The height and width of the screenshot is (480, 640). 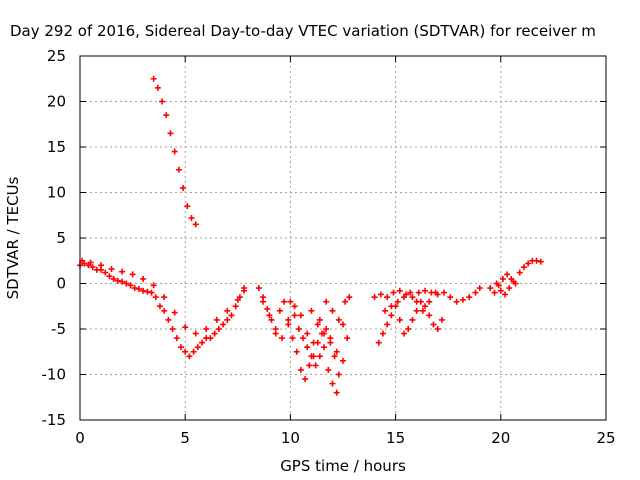 What do you see at coordinates (54, 420) in the screenshot?
I see `y-tick-label: -15` at bounding box center [54, 420].